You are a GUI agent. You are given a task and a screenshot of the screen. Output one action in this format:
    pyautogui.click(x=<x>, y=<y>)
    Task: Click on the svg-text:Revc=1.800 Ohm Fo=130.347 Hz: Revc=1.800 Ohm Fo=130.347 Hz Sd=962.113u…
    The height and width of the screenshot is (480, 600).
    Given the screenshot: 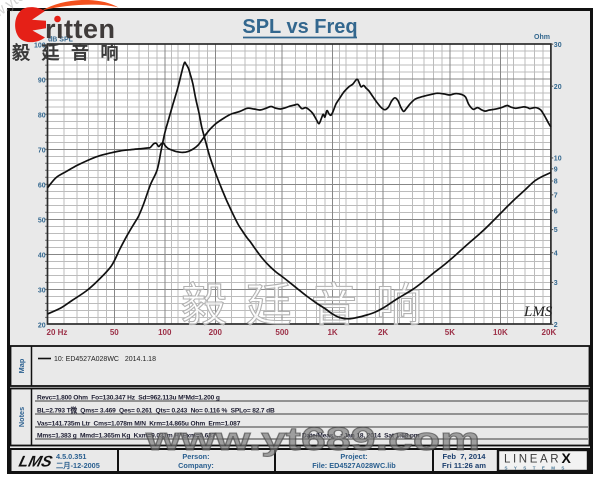 What is the action you would take?
    pyautogui.click(x=128, y=398)
    